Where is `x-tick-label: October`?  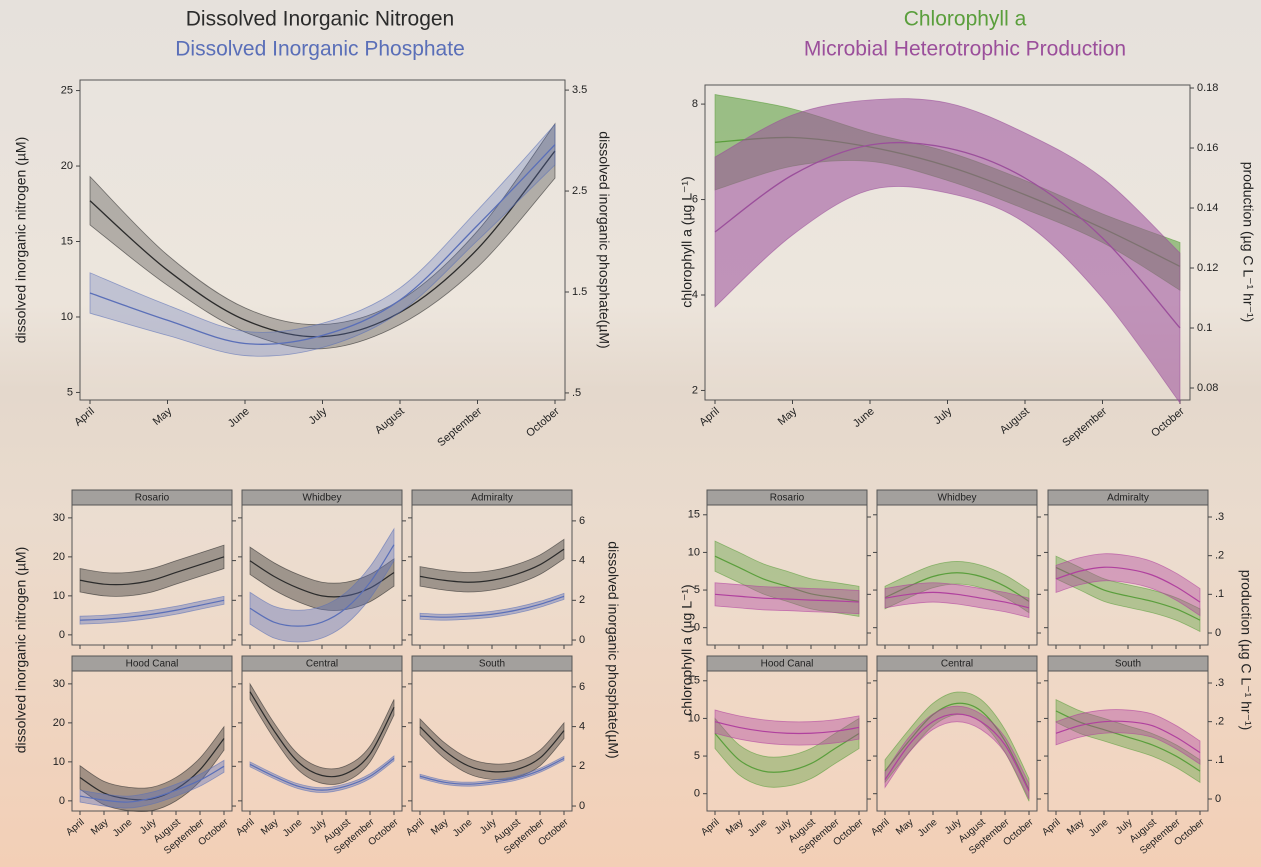
x-tick-label: October is located at coordinates (1168, 422).